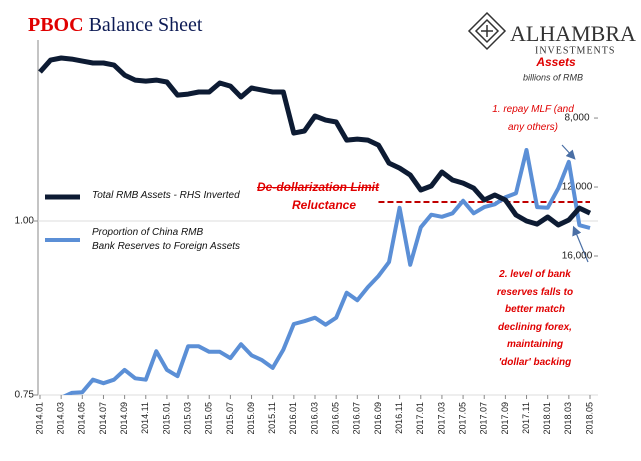 The width and height of the screenshot is (641, 461). Describe the element at coordinates (61, 418) in the screenshot. I see `x-tick-label: 2014.03` at that location.